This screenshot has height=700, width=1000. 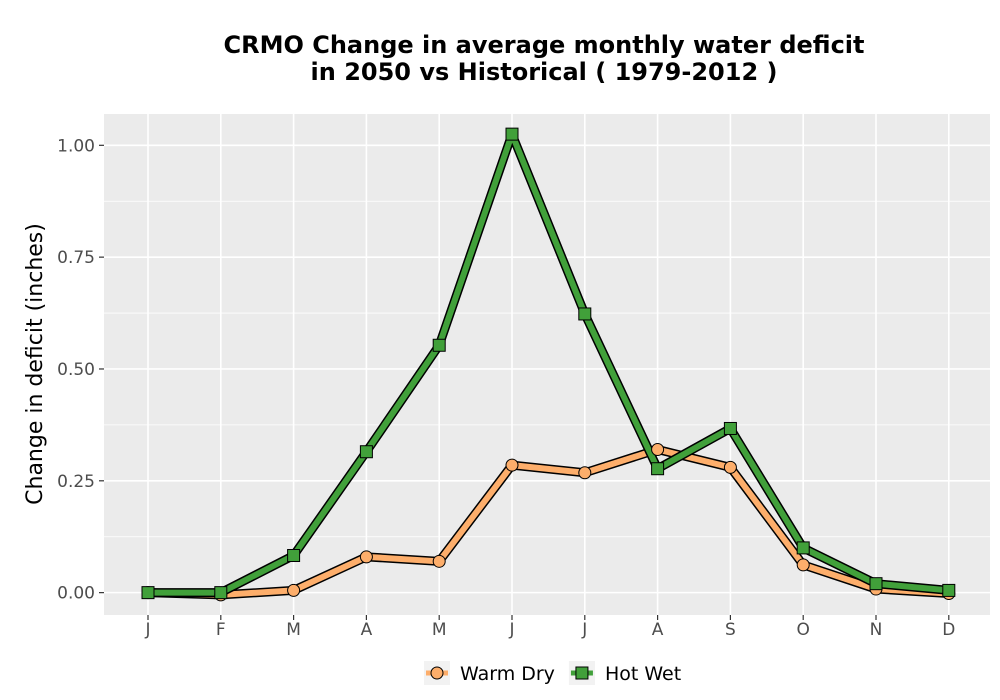 What do you see at coordinates (544, 72) in the screenshot?
I see `chart-title-line-2: in 2050 vs Historical ( 1979-2012 )` at bounding box center [544, 72].